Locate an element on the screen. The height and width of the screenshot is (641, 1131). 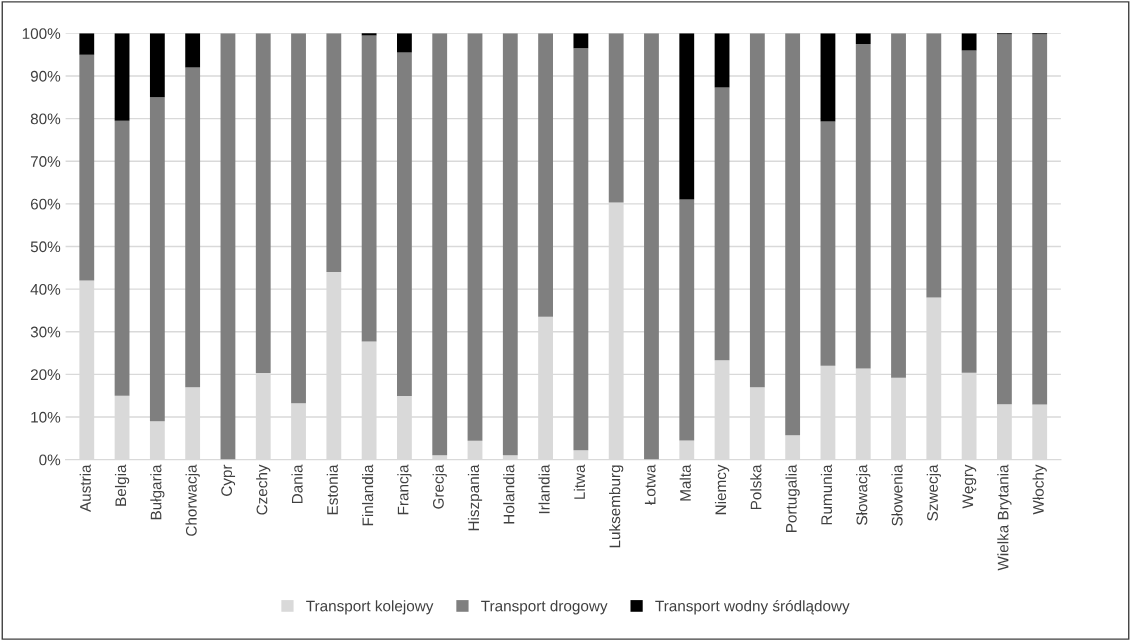
x-tick-label: Czechy is located at coordinates (263, 489).